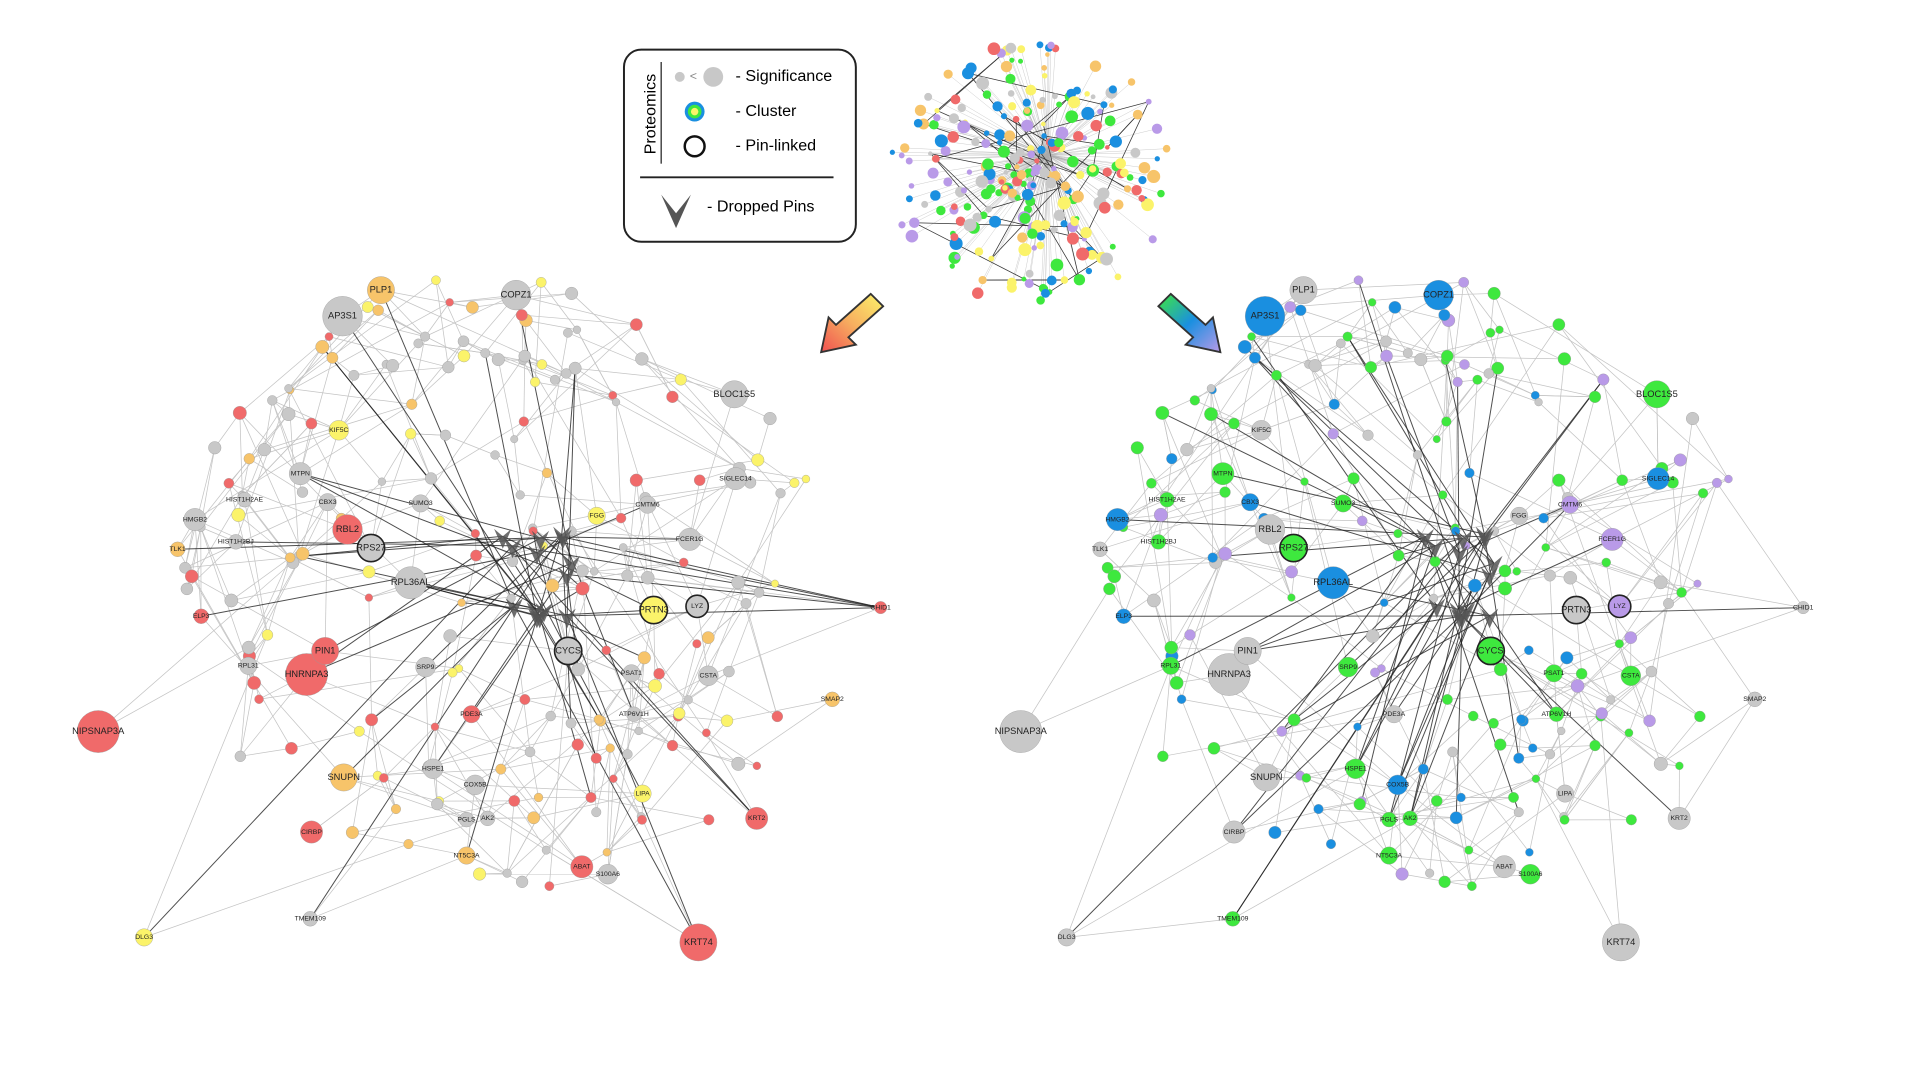  Describe the element at coordinates (325, 650) in the screenshot. I see `node-label: PIN1` at that location.